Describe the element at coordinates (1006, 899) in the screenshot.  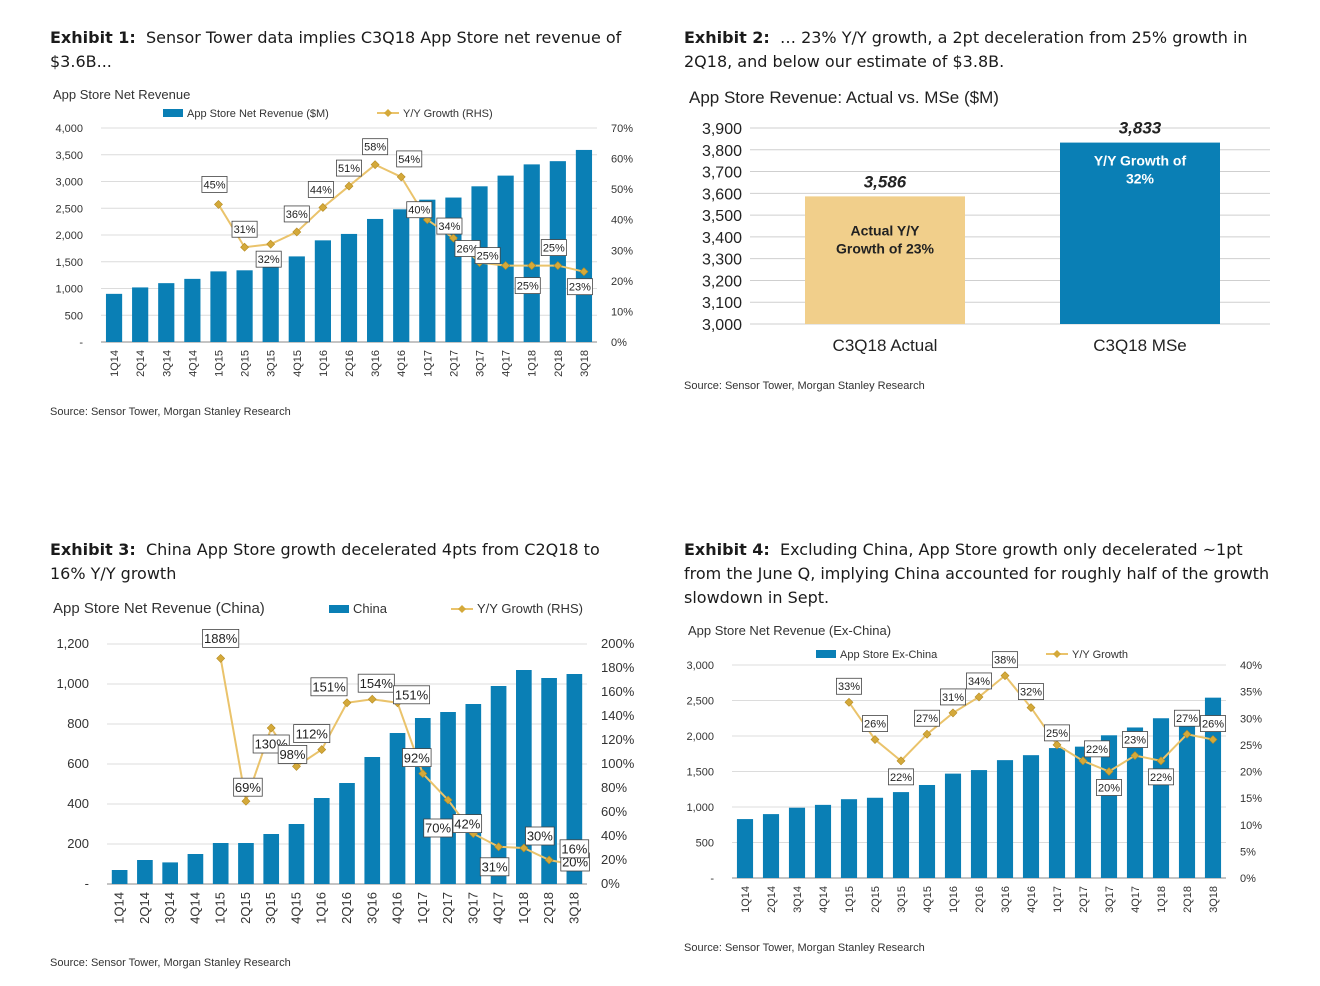
I see `x-tick-label: 3Q16` at that location.